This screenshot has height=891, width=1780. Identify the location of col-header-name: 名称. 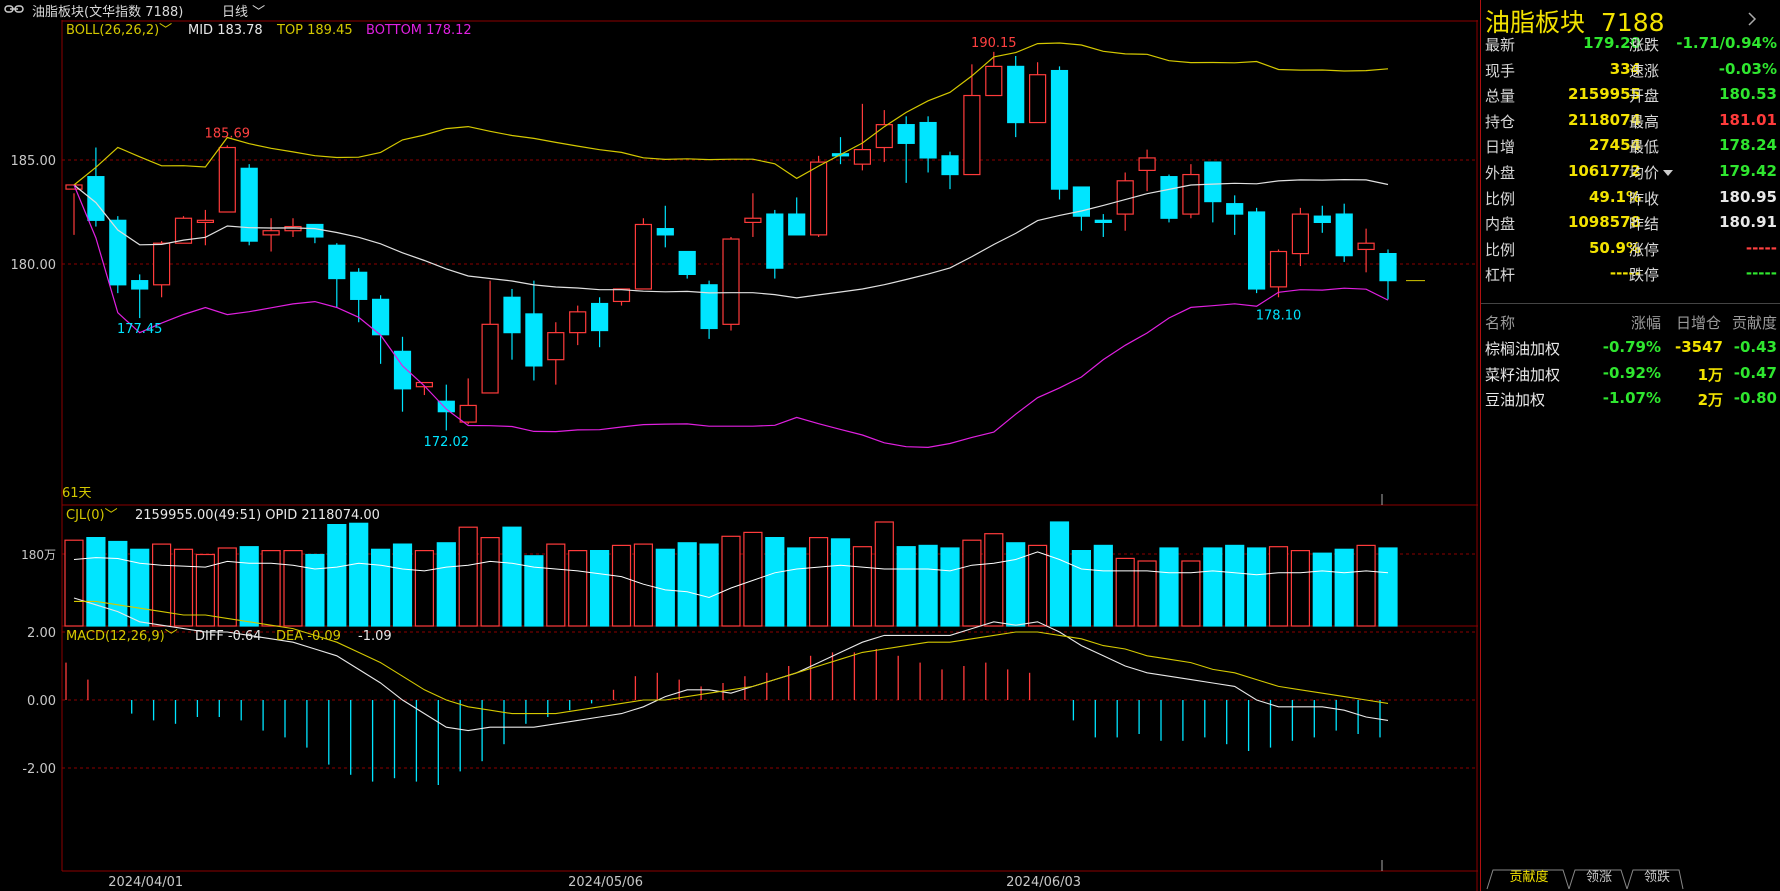
(1500, 323).